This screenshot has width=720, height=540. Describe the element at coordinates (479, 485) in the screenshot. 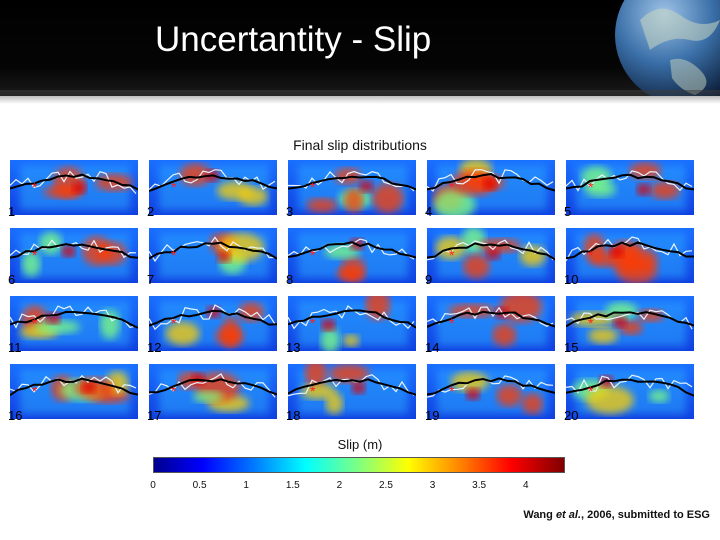

I see `colorbar-tick: 3.5` at that location.